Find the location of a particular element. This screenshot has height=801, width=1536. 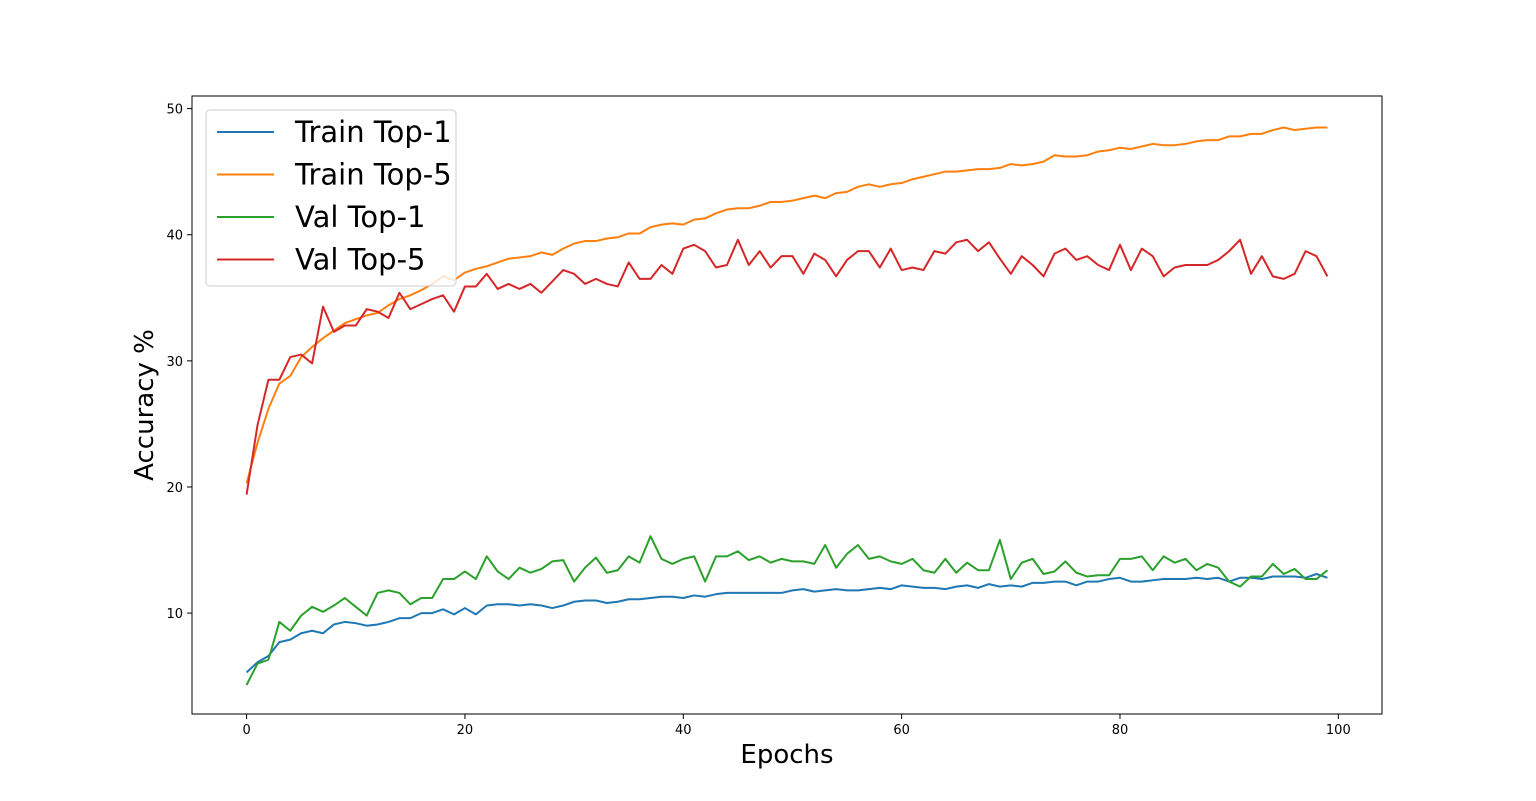

legend-label-val-top-1: Val Top-1 is located at coordinates (360, 217).